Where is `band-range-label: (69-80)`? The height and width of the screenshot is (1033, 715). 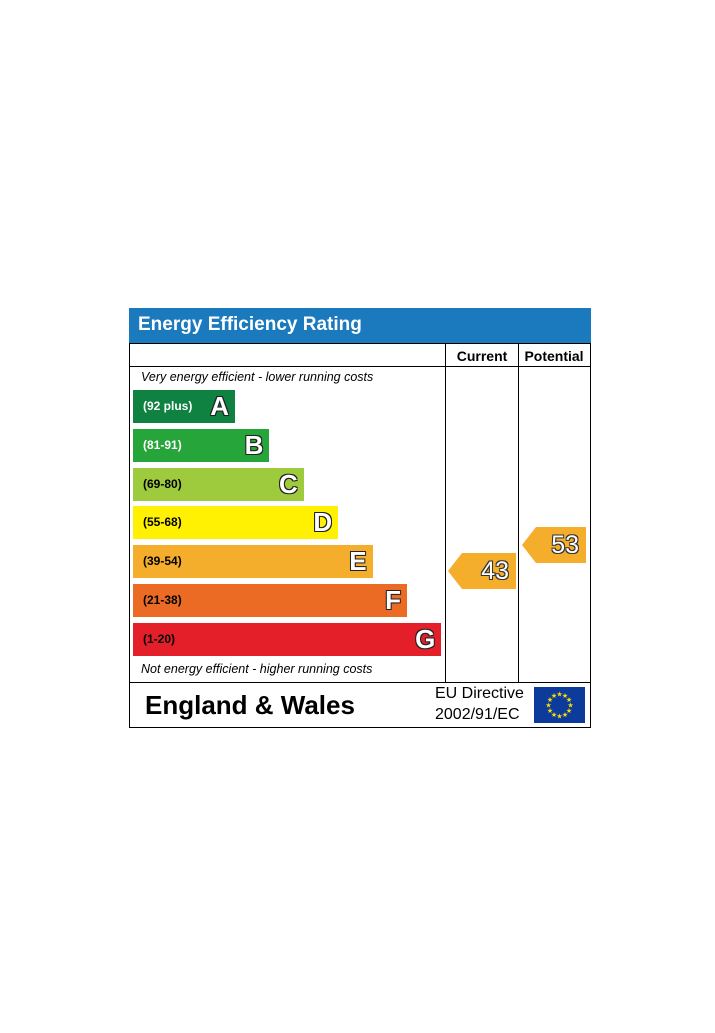
band-range-label: (69-80) is located at coordinates (162, 483).